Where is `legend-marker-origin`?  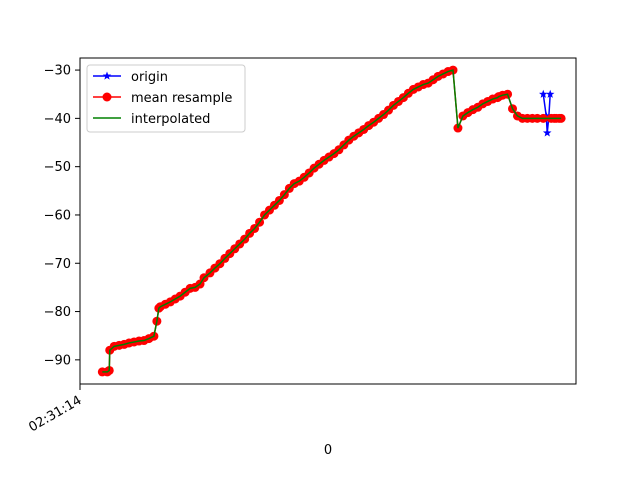 legend-marker-origin is located at coordinates (107, 75).